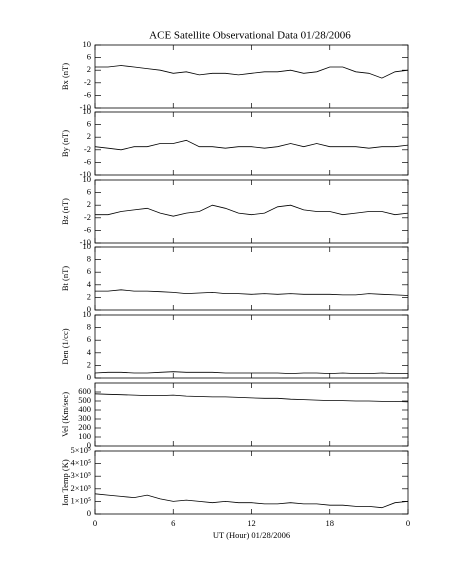 Image resolution: width=453 pixels, height=566 pixels. What do you see at coordinates (330, 523) in the screenshot?
I see `x-tick-label: 18` at bounding box center [330, 523].